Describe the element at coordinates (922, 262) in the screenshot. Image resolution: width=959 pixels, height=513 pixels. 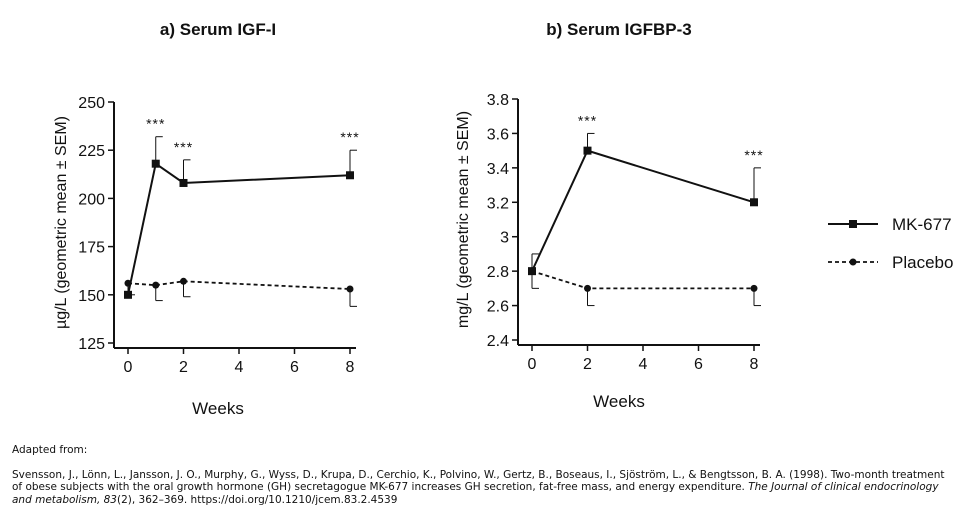
I see `legend-label: Placebo` at that location.